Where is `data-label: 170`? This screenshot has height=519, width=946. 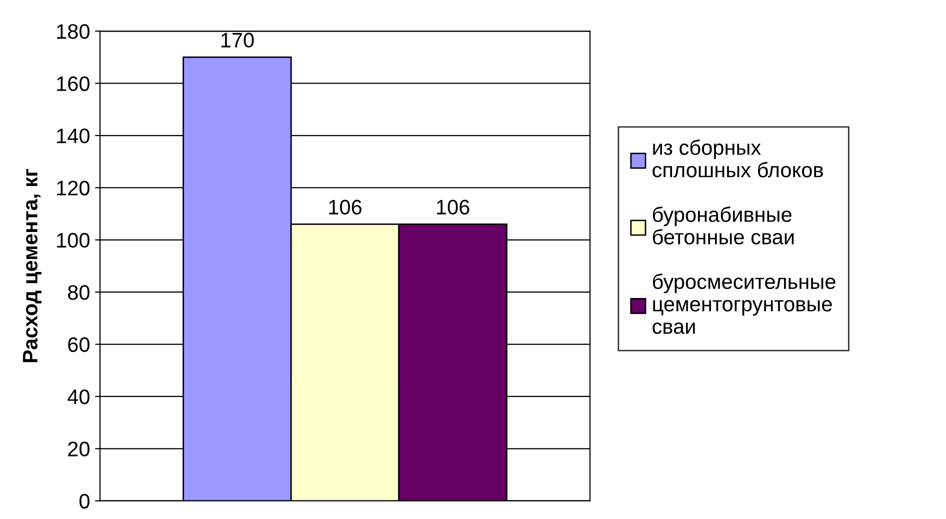
data-label: 170 is located at coordinates (237, 40).